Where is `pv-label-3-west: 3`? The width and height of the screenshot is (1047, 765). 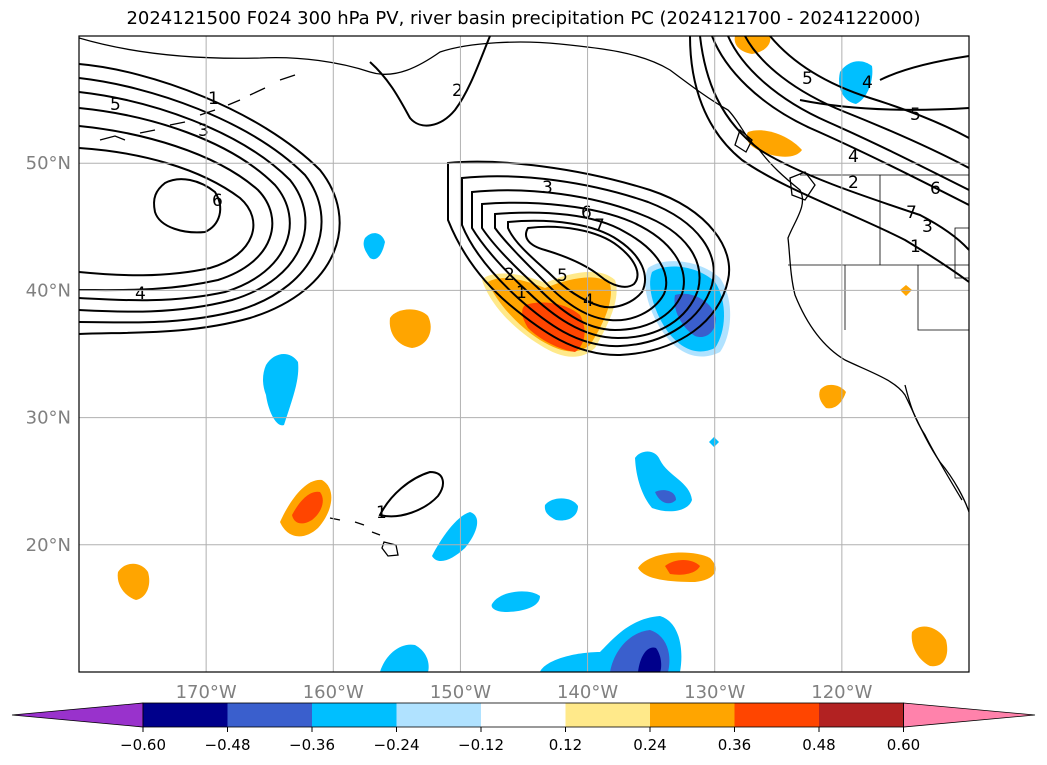
pv-label-3-west: 3 is located at coordinates (203, 131).